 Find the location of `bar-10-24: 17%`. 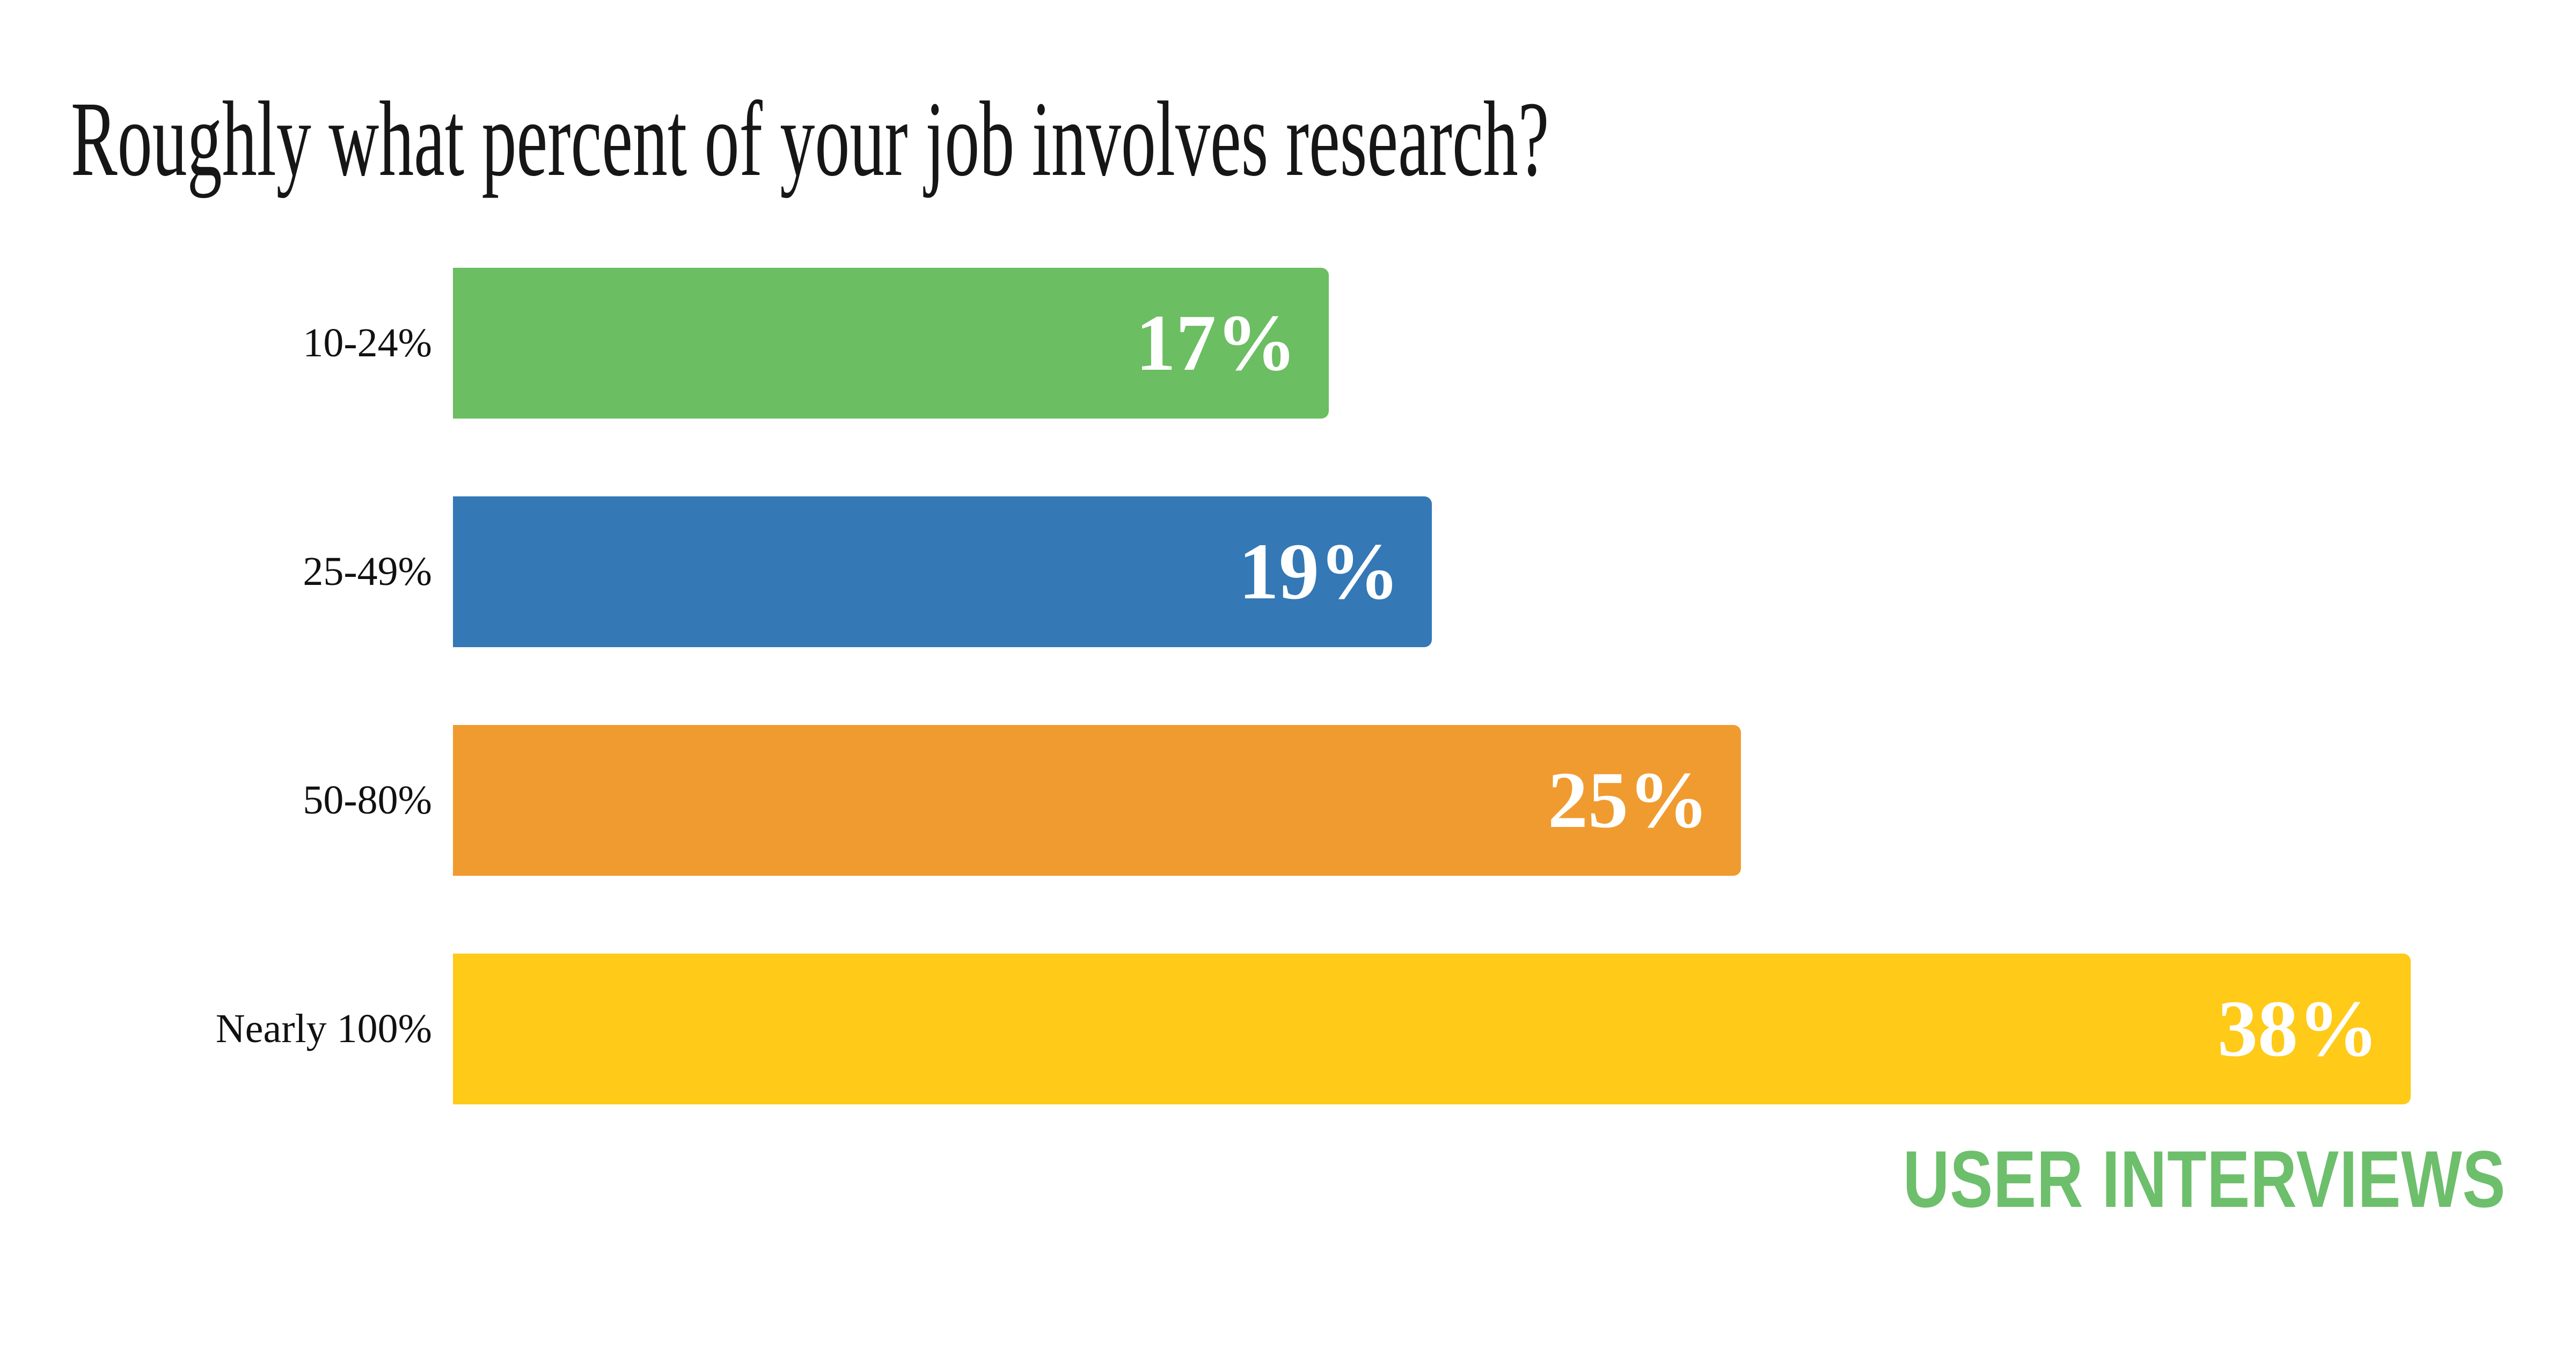

bar-10-24: 17% is located at coordinates (891, 343).